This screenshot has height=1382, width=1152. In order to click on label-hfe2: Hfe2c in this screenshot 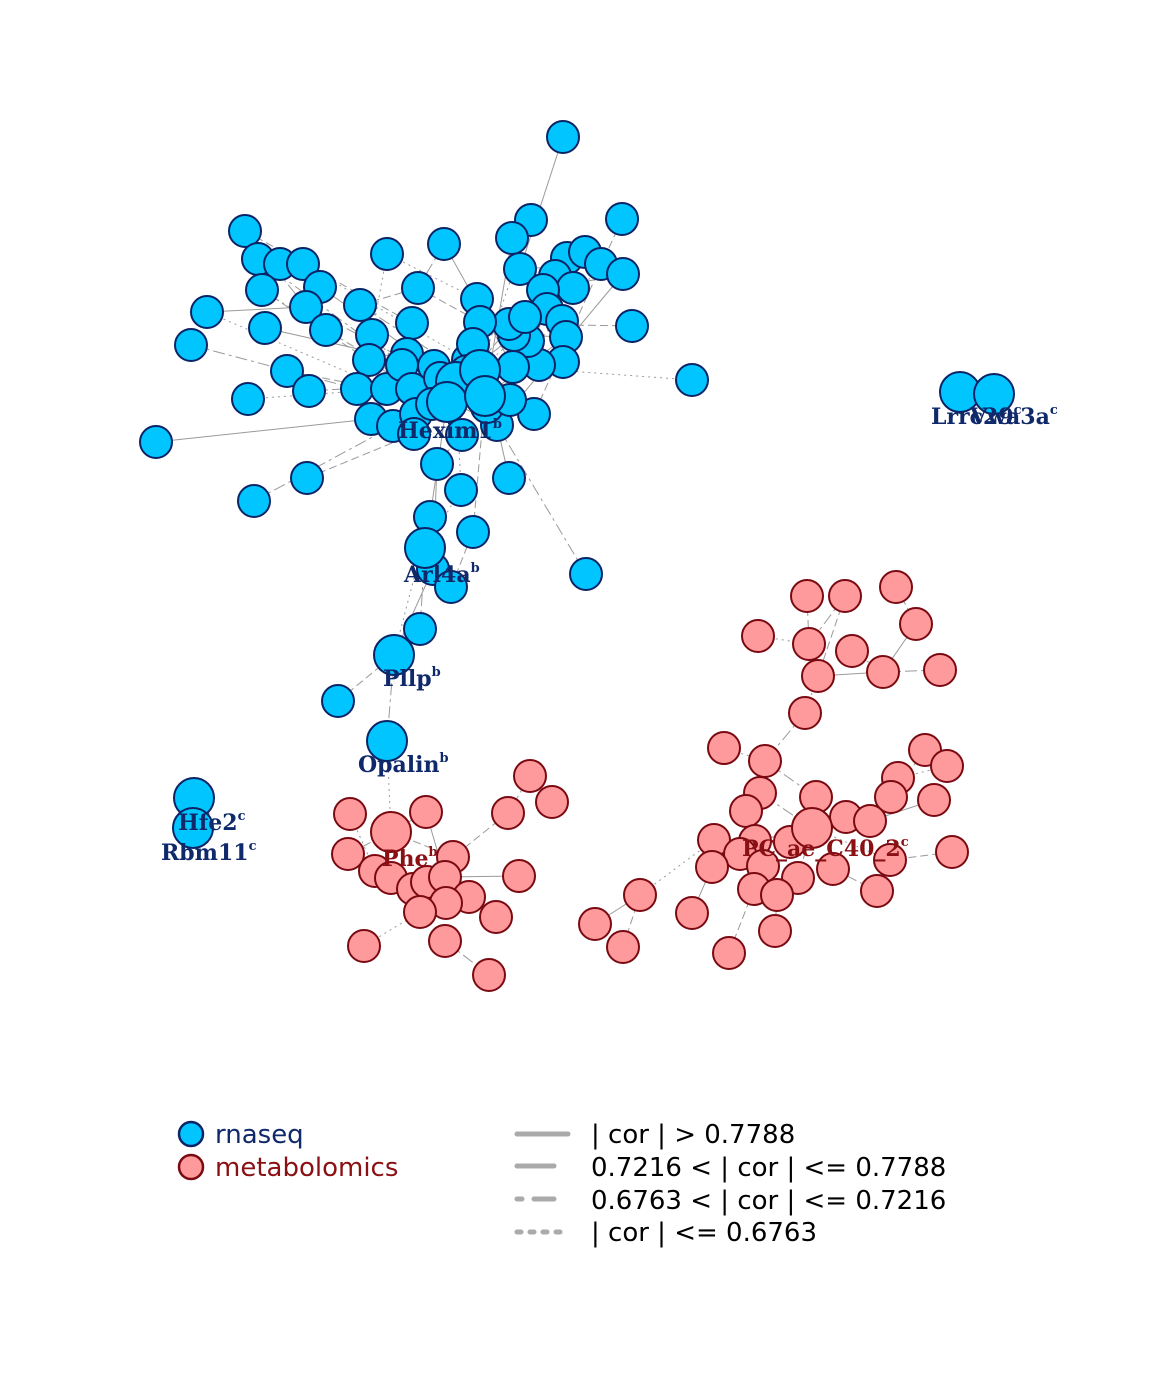, I will do `click(212, 822)`.